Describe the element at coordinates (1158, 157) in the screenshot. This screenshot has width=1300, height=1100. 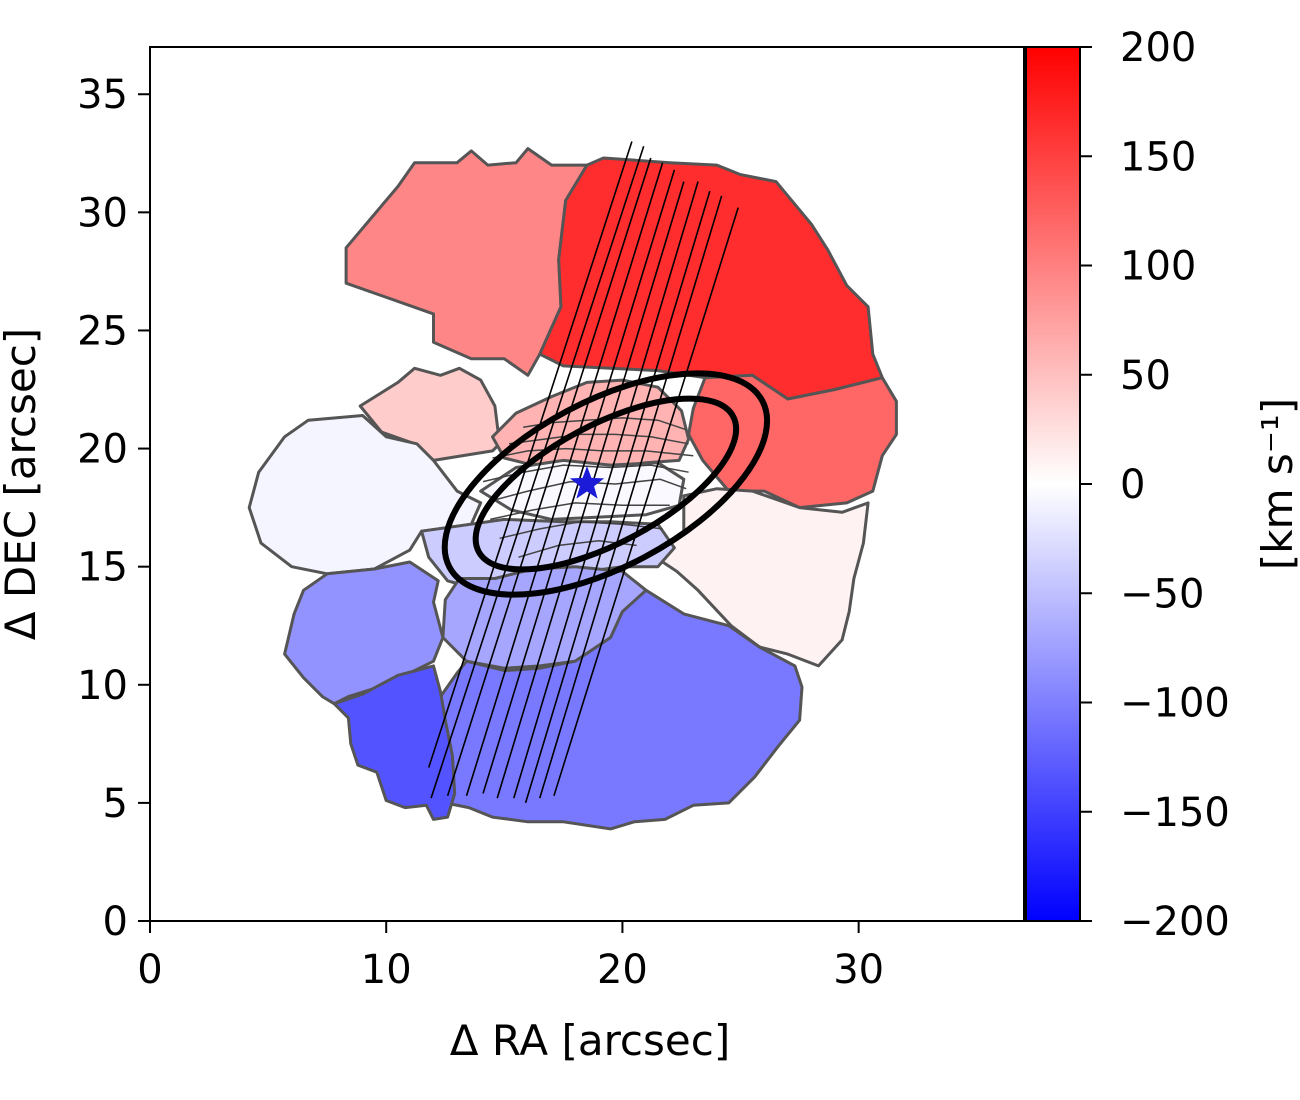
I see `colorbar-tick-label: 150` at that location.